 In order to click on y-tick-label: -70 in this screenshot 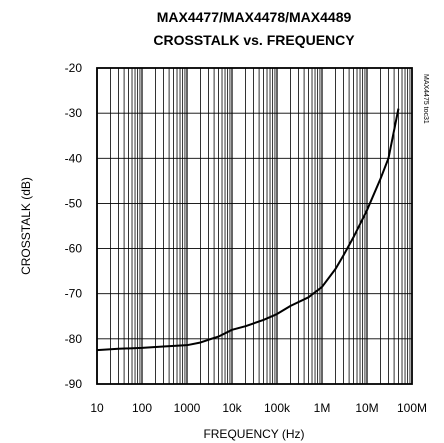, I will do `click(74, 294)`.